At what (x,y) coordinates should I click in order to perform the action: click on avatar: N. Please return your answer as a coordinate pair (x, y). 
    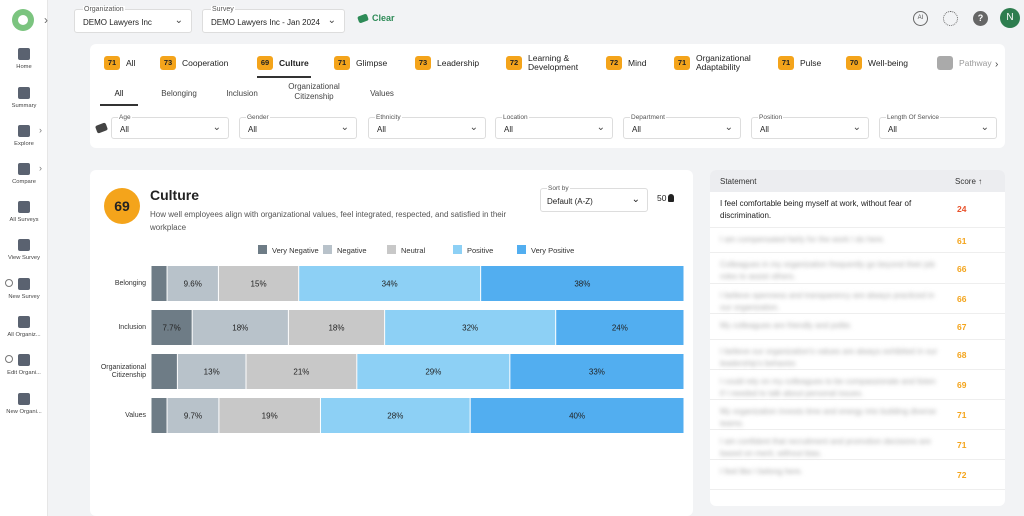
    Looking at the image, I should click on (1010, 18).